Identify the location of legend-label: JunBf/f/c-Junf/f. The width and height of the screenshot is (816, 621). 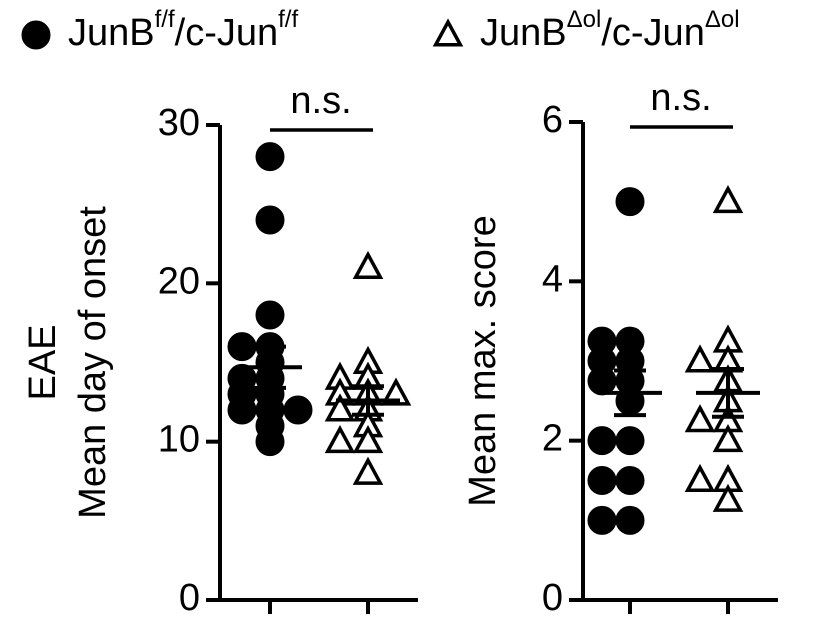
(183, 30).